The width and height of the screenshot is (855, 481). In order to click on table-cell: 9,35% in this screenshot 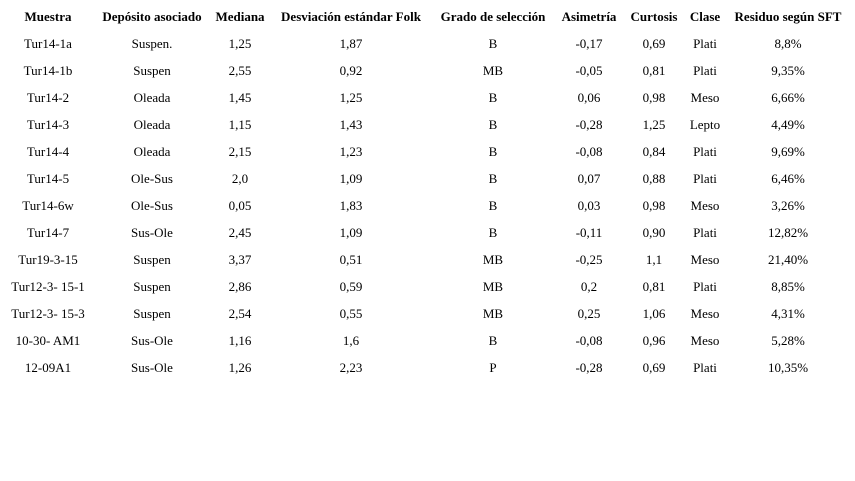, I will do `click(788, 70)`.